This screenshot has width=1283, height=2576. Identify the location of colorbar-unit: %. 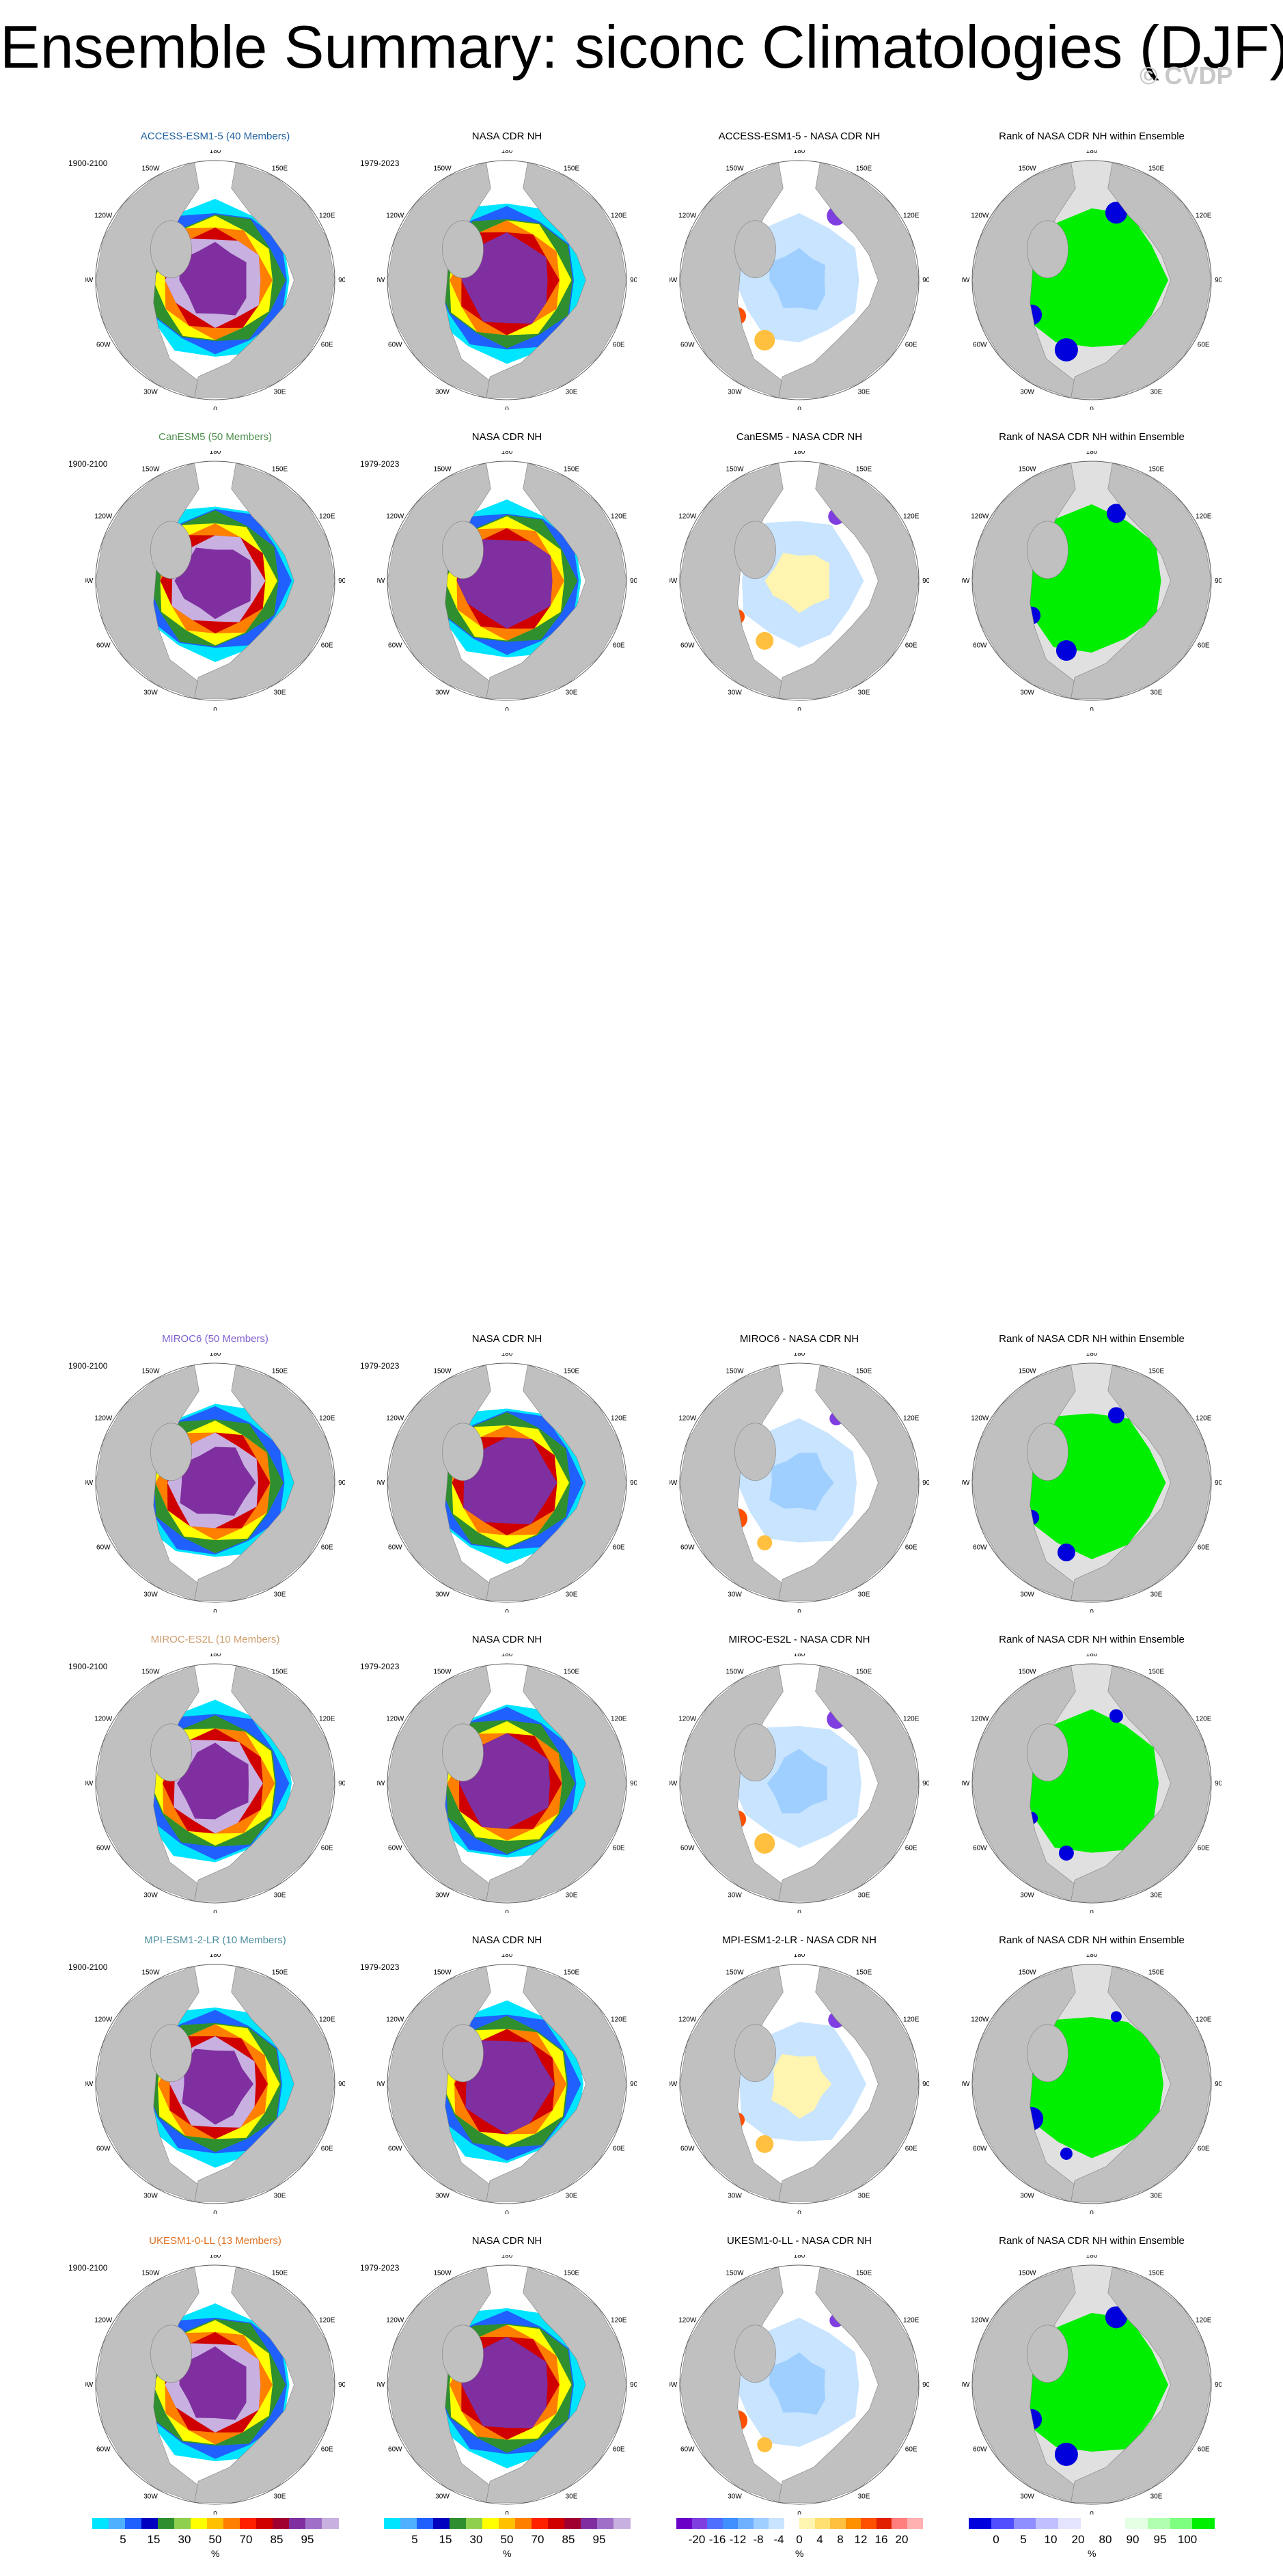
(799, 2553).